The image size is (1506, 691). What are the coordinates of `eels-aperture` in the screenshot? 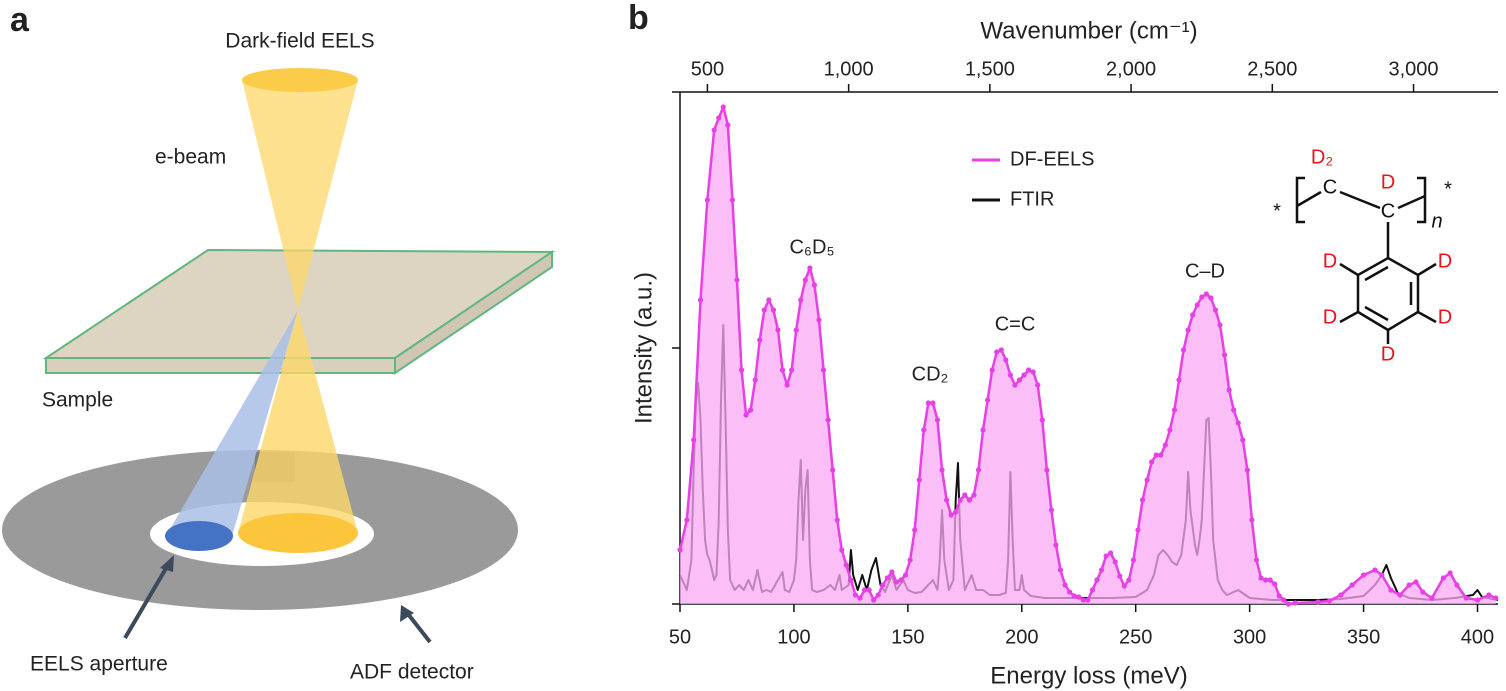 It's located at (199, 536).